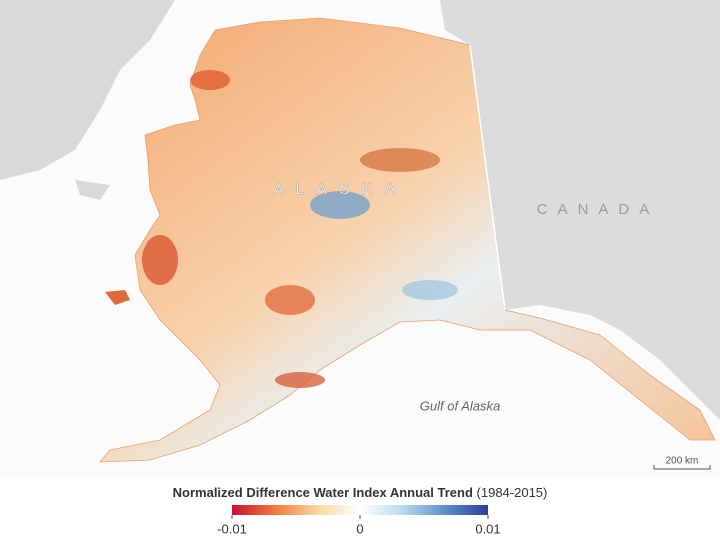 Image resolution: width=720 pixels, height=545 pixels. What do you see at coordinates (682, 467) in the screenshot?
I see `scale-bar` at bounding box center [682, 467].